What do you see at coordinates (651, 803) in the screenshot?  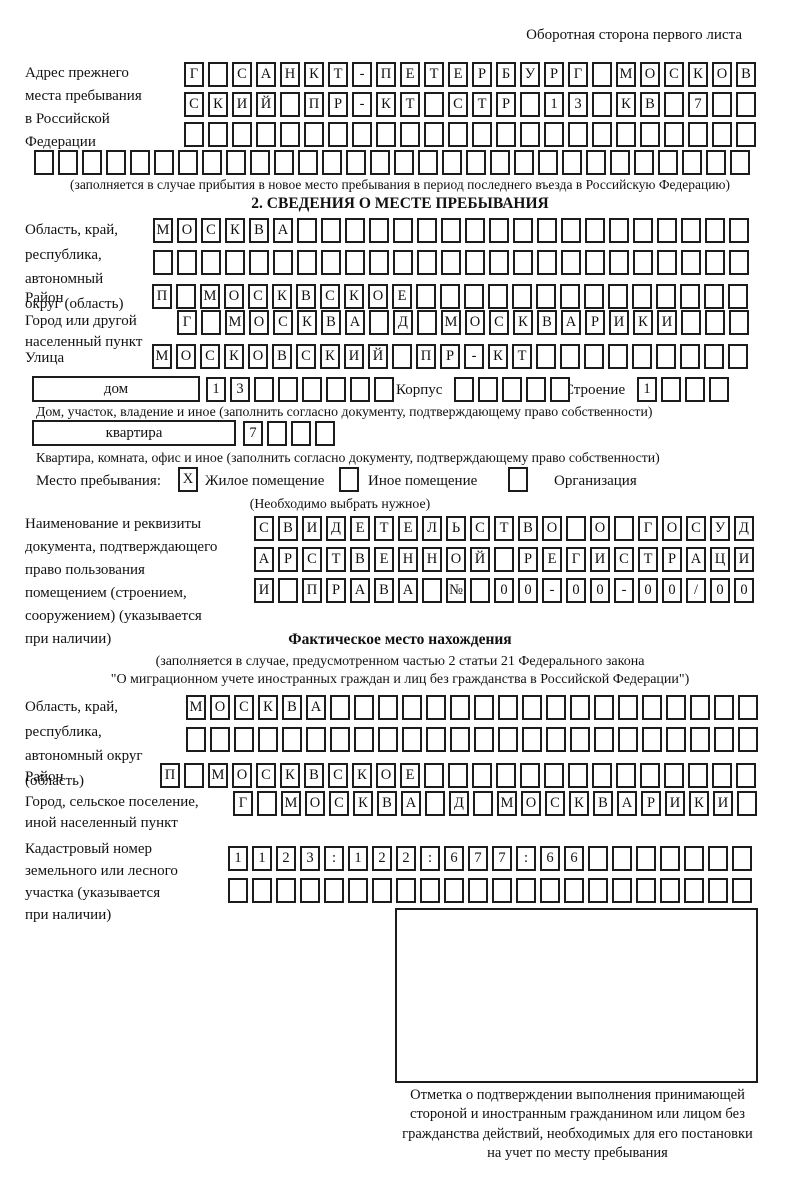 I see `grid-cell: Р` at bounding box center [651, 803].